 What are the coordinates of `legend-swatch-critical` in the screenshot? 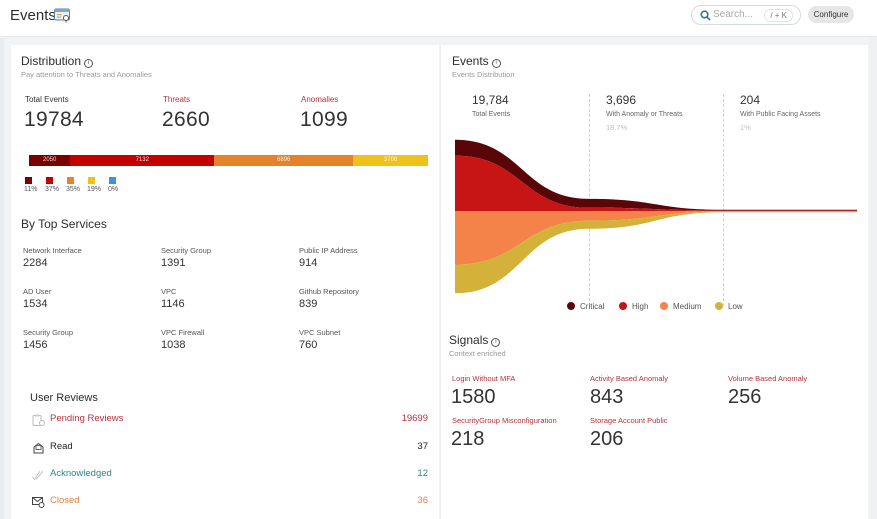 It's located at (28, 180).